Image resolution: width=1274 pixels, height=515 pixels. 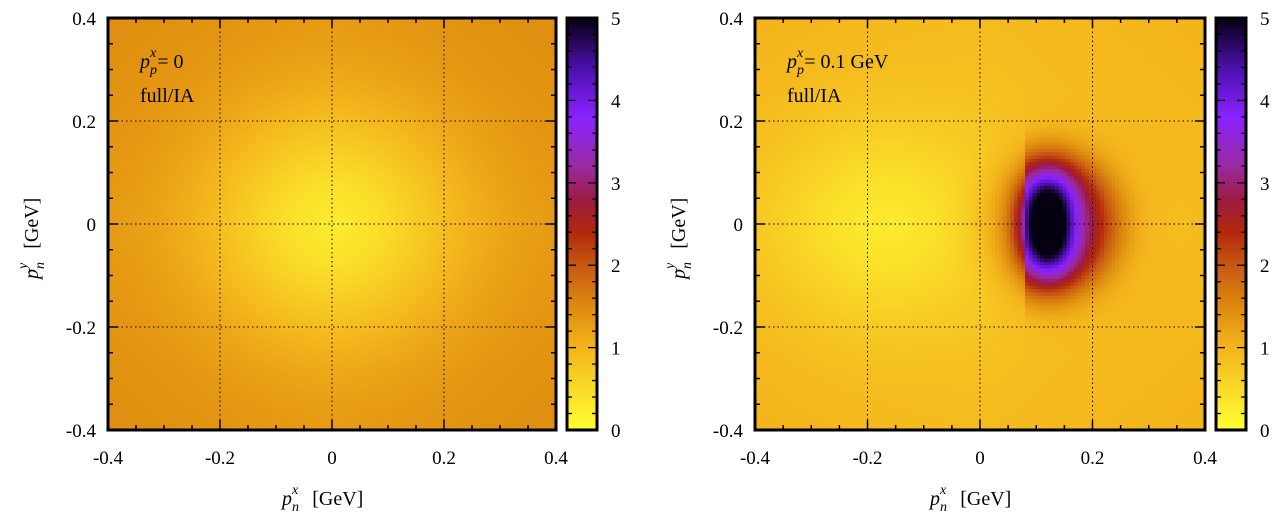 I want to click on right-y-axis-label: pny[GeV], so click(x=679, y=239).